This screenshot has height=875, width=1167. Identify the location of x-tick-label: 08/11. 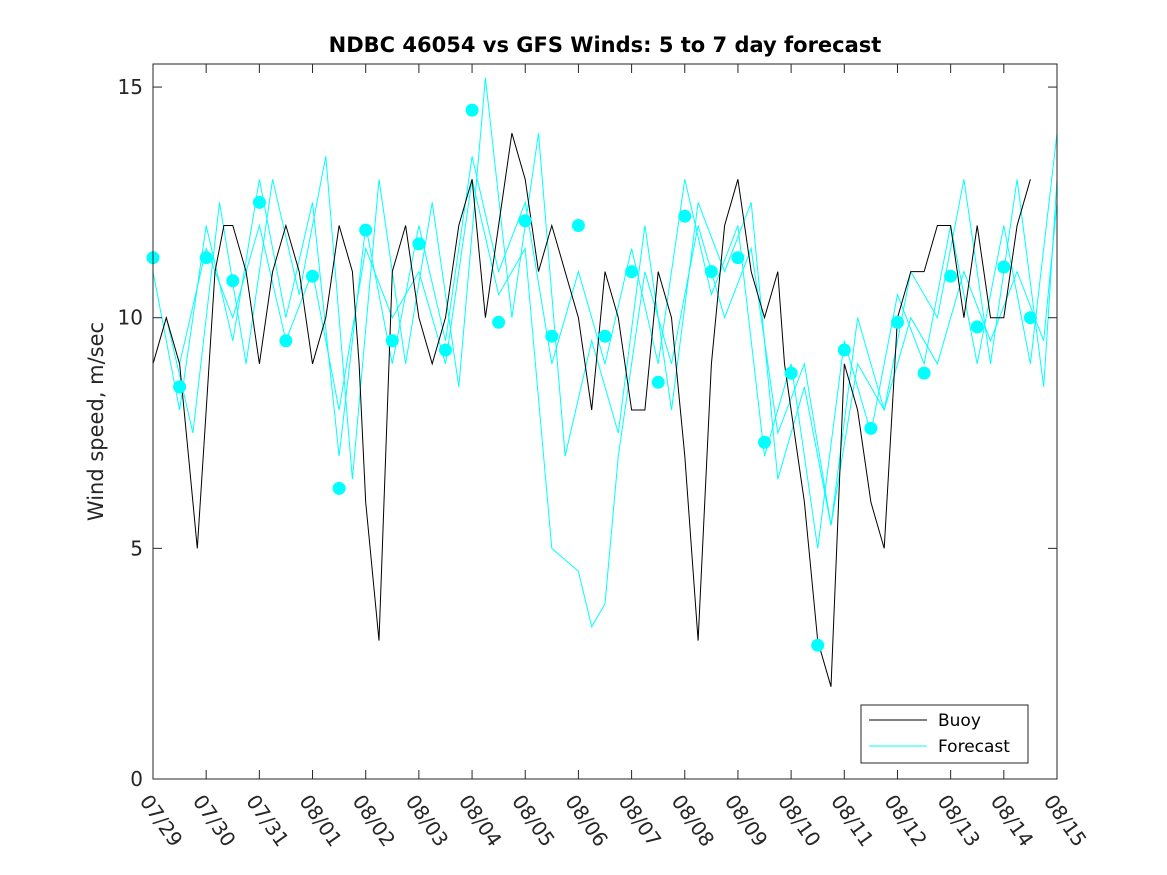
(852, 820).